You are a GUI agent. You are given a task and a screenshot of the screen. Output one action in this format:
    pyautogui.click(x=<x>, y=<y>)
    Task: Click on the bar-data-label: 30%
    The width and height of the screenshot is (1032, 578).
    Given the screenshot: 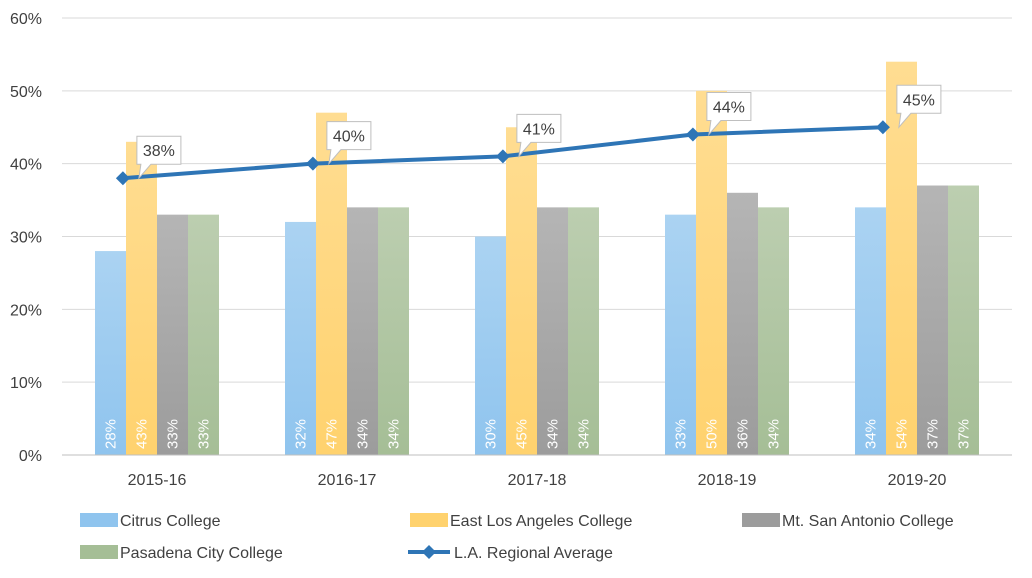 What is the action you would take?
    pyautogui.click(x=491, y=434)
    